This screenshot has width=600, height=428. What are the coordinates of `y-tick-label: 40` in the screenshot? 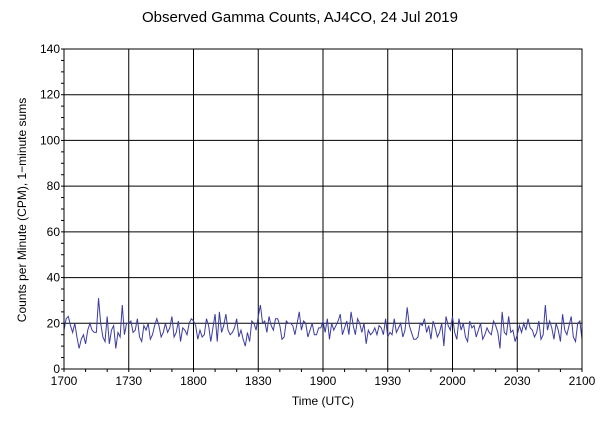 It's located at (54, 278).